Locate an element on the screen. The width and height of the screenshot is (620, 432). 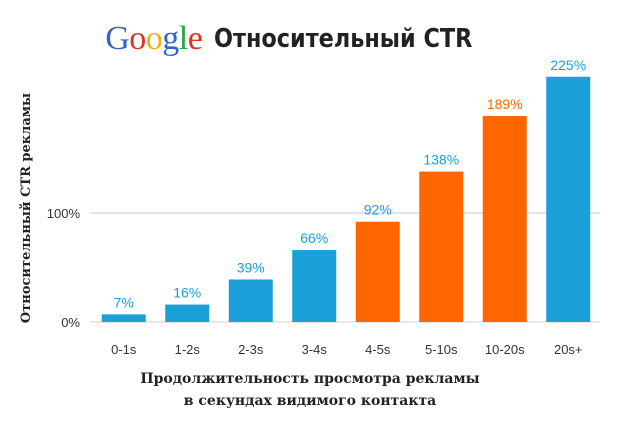
header: Google Относительный CTR is located at coordinates (310, 39).